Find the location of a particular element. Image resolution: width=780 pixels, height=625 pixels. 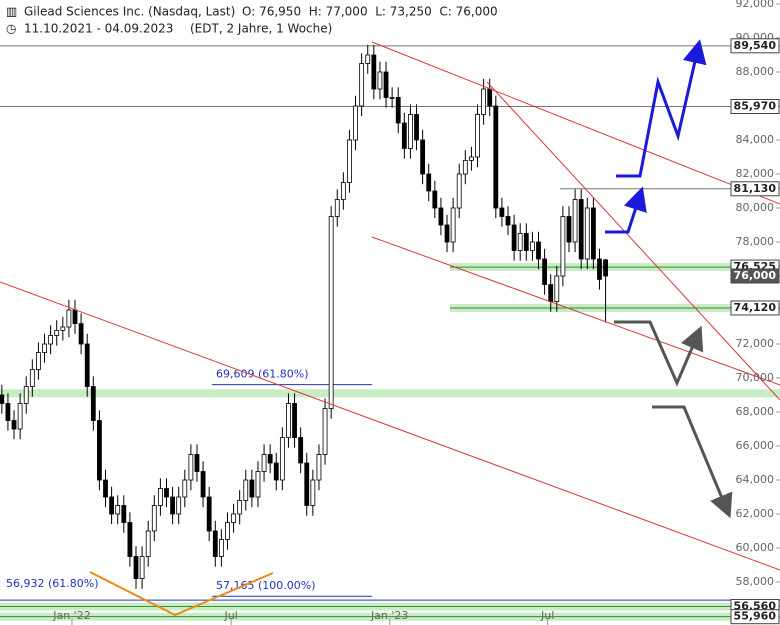

y-tick-label: 78,000 is located at coordinates (755, 241).